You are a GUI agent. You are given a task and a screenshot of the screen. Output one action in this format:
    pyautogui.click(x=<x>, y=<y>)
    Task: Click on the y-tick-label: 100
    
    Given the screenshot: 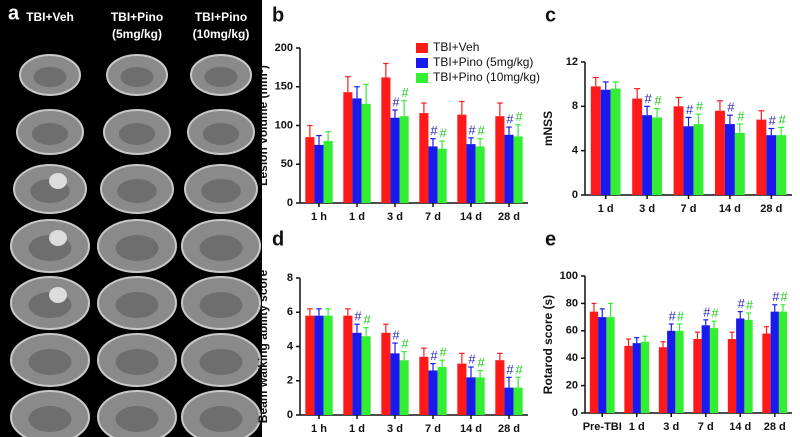 What is the action you would take?
    pyautogui.click(x=284, y=125)
    